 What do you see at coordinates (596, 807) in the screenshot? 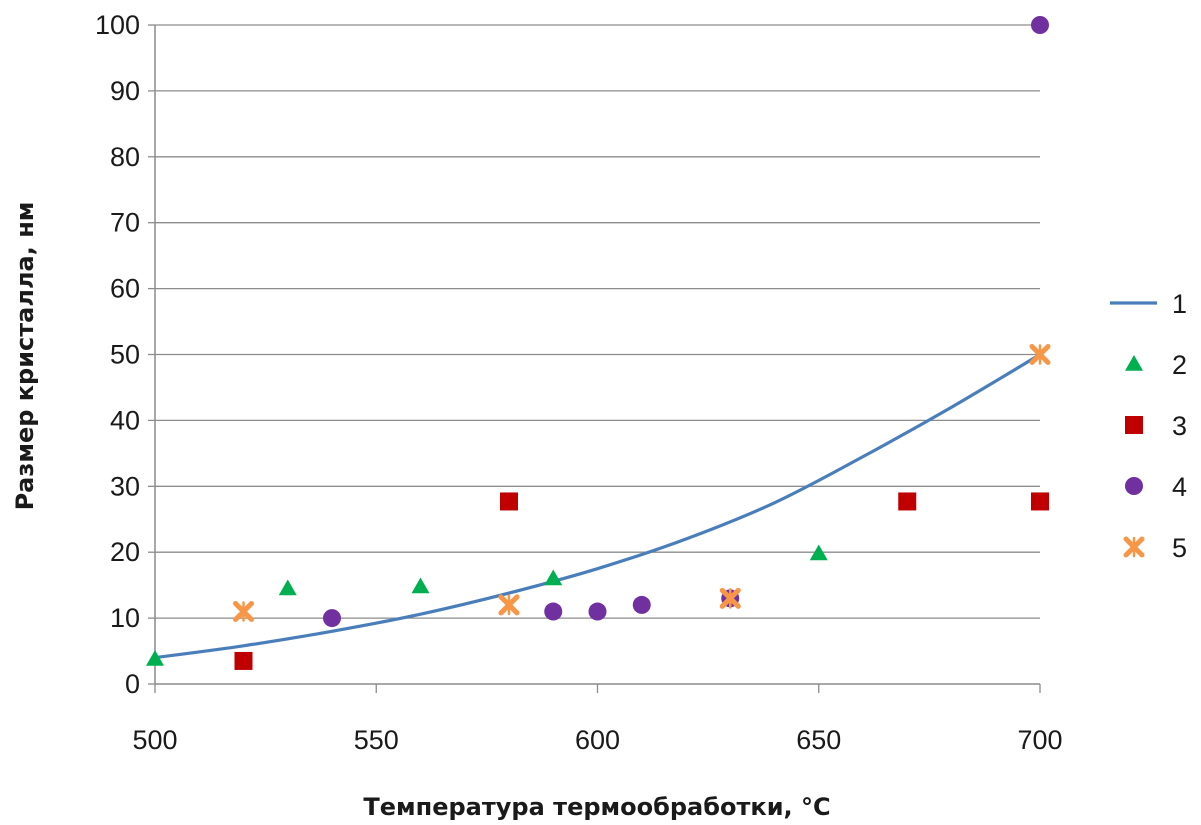
I see `x-axis-title: Температура термообработки, °С` at bounding box center [596, 807].